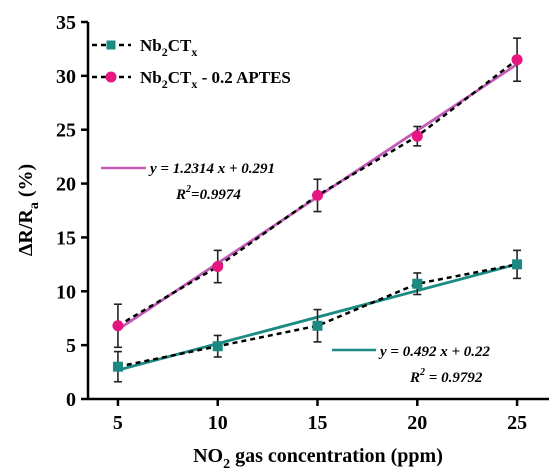  Describe the element at coordinates (318, 423) in the screenshot. I see `x-tick-label: 15` at that location.